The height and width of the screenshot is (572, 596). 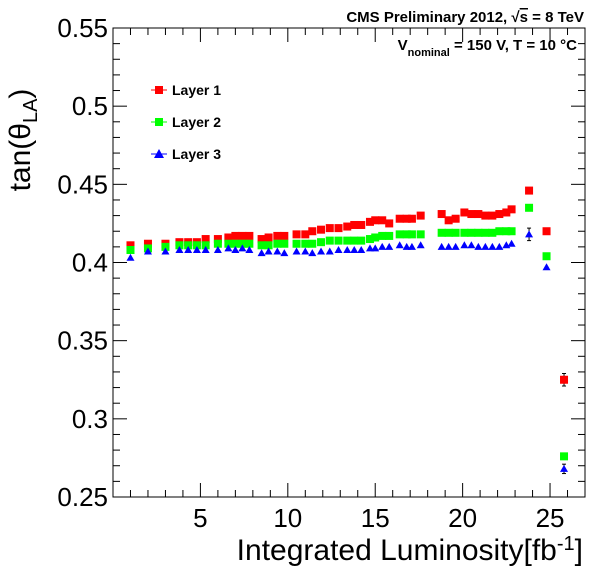 I want to click on legend-layer3-marker, so click(x=159, y=153).